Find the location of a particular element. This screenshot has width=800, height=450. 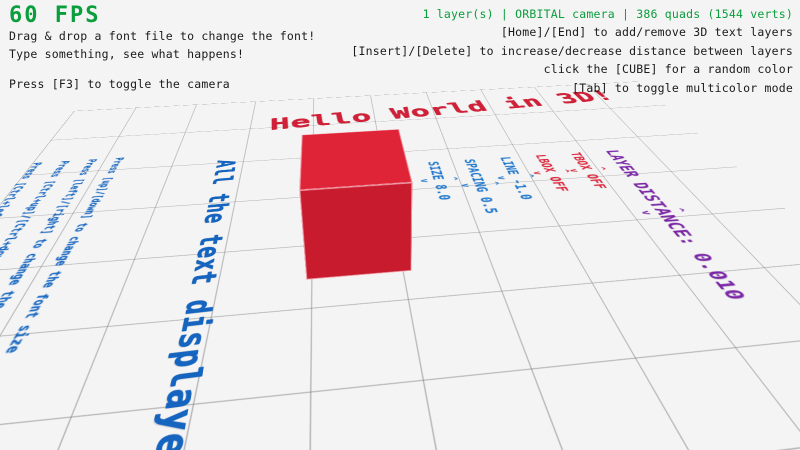

cube-mesh is located at coordinates (356, 204).